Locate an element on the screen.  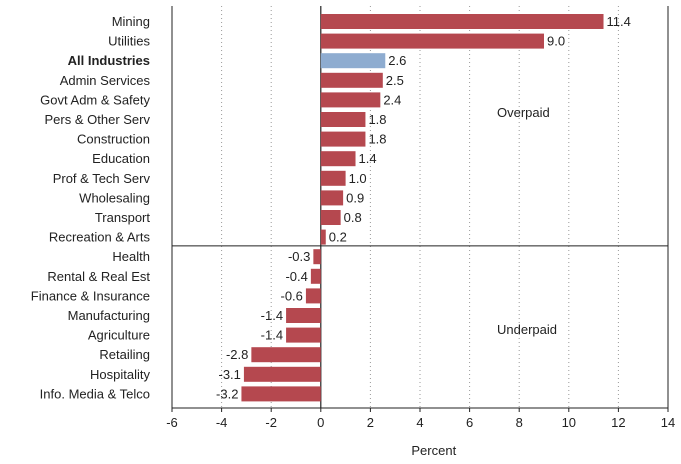
x-tick-label: 14 is located at coordinates (668, 422).